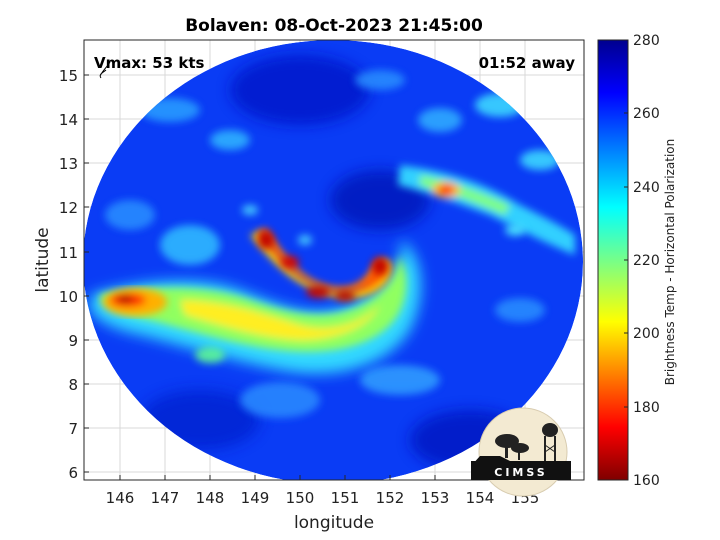  Describe the element at coordinates (300, 498) in the screenshot. I see `x-tick-label: 150` at that location.